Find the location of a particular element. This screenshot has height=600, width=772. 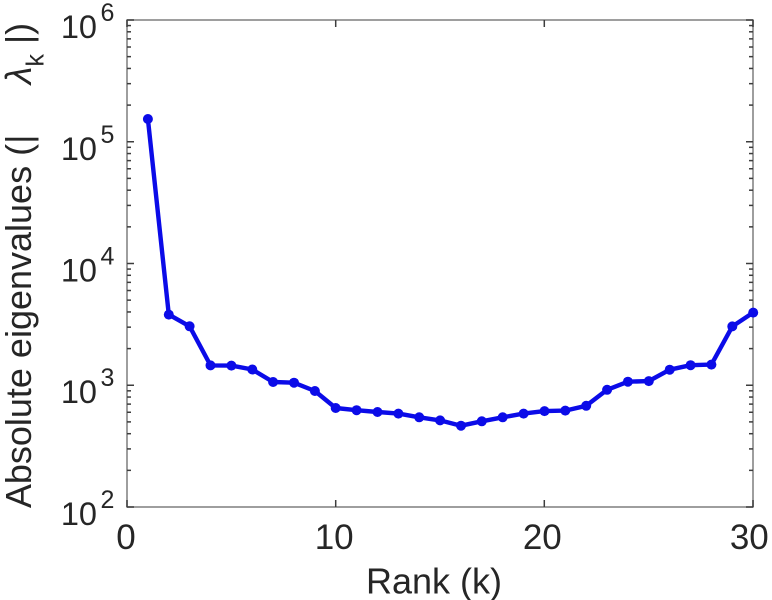

svg-text: 30 is located at coordinates (749, 537).